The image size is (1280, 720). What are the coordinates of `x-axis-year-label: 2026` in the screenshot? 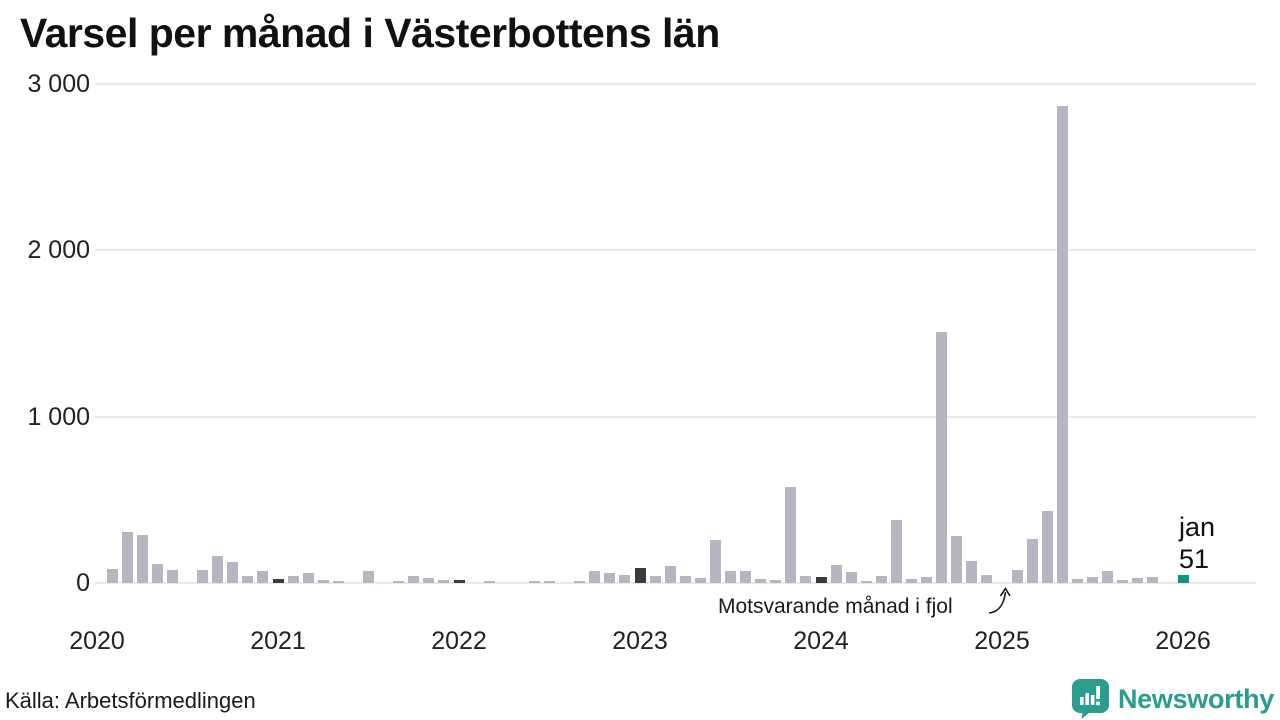 It's located at (1183, 641).